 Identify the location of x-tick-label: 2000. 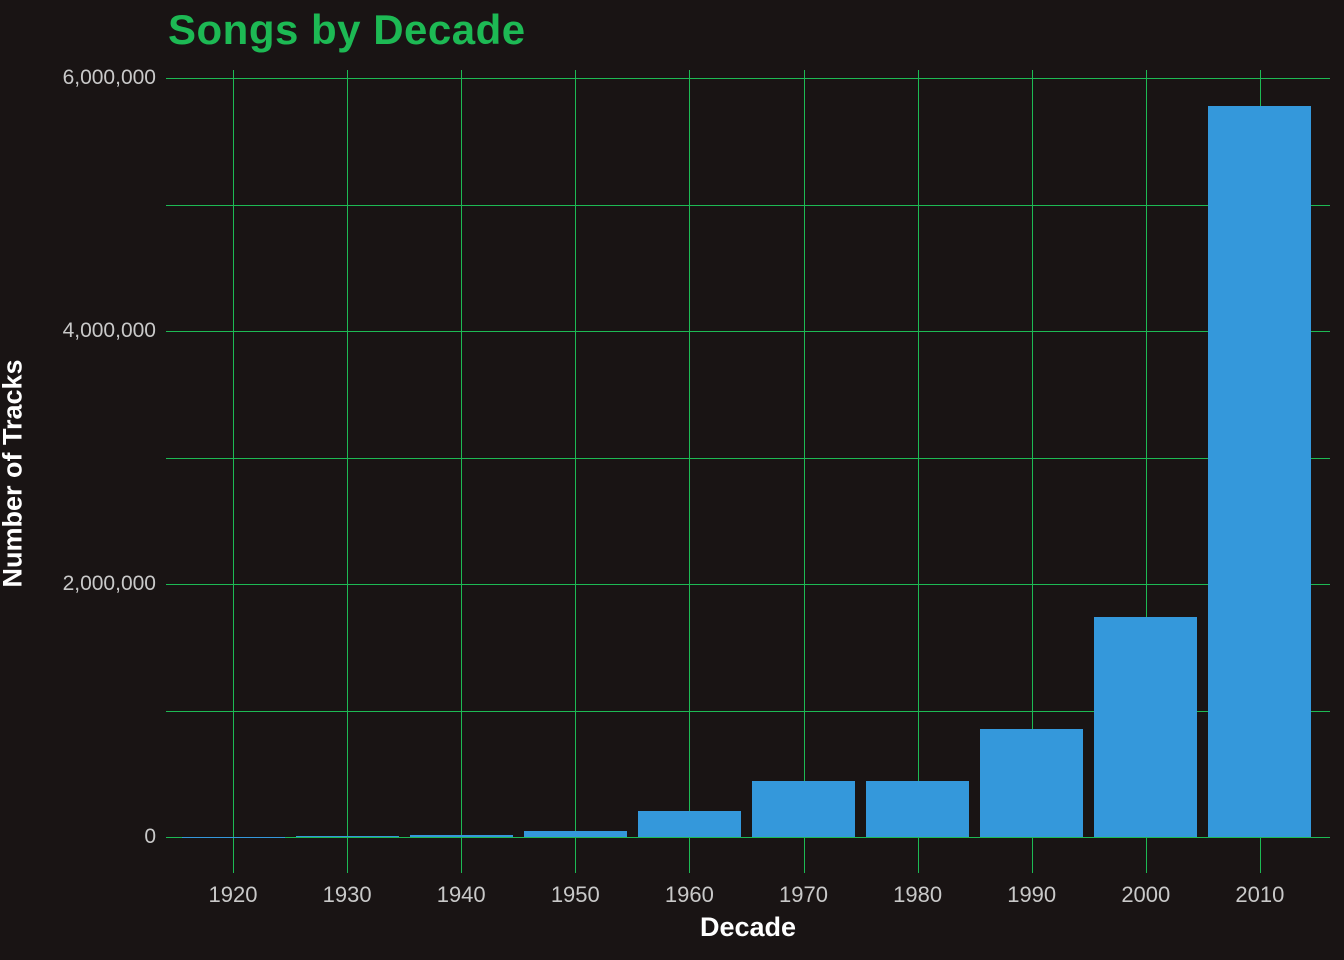
(1146, 894).